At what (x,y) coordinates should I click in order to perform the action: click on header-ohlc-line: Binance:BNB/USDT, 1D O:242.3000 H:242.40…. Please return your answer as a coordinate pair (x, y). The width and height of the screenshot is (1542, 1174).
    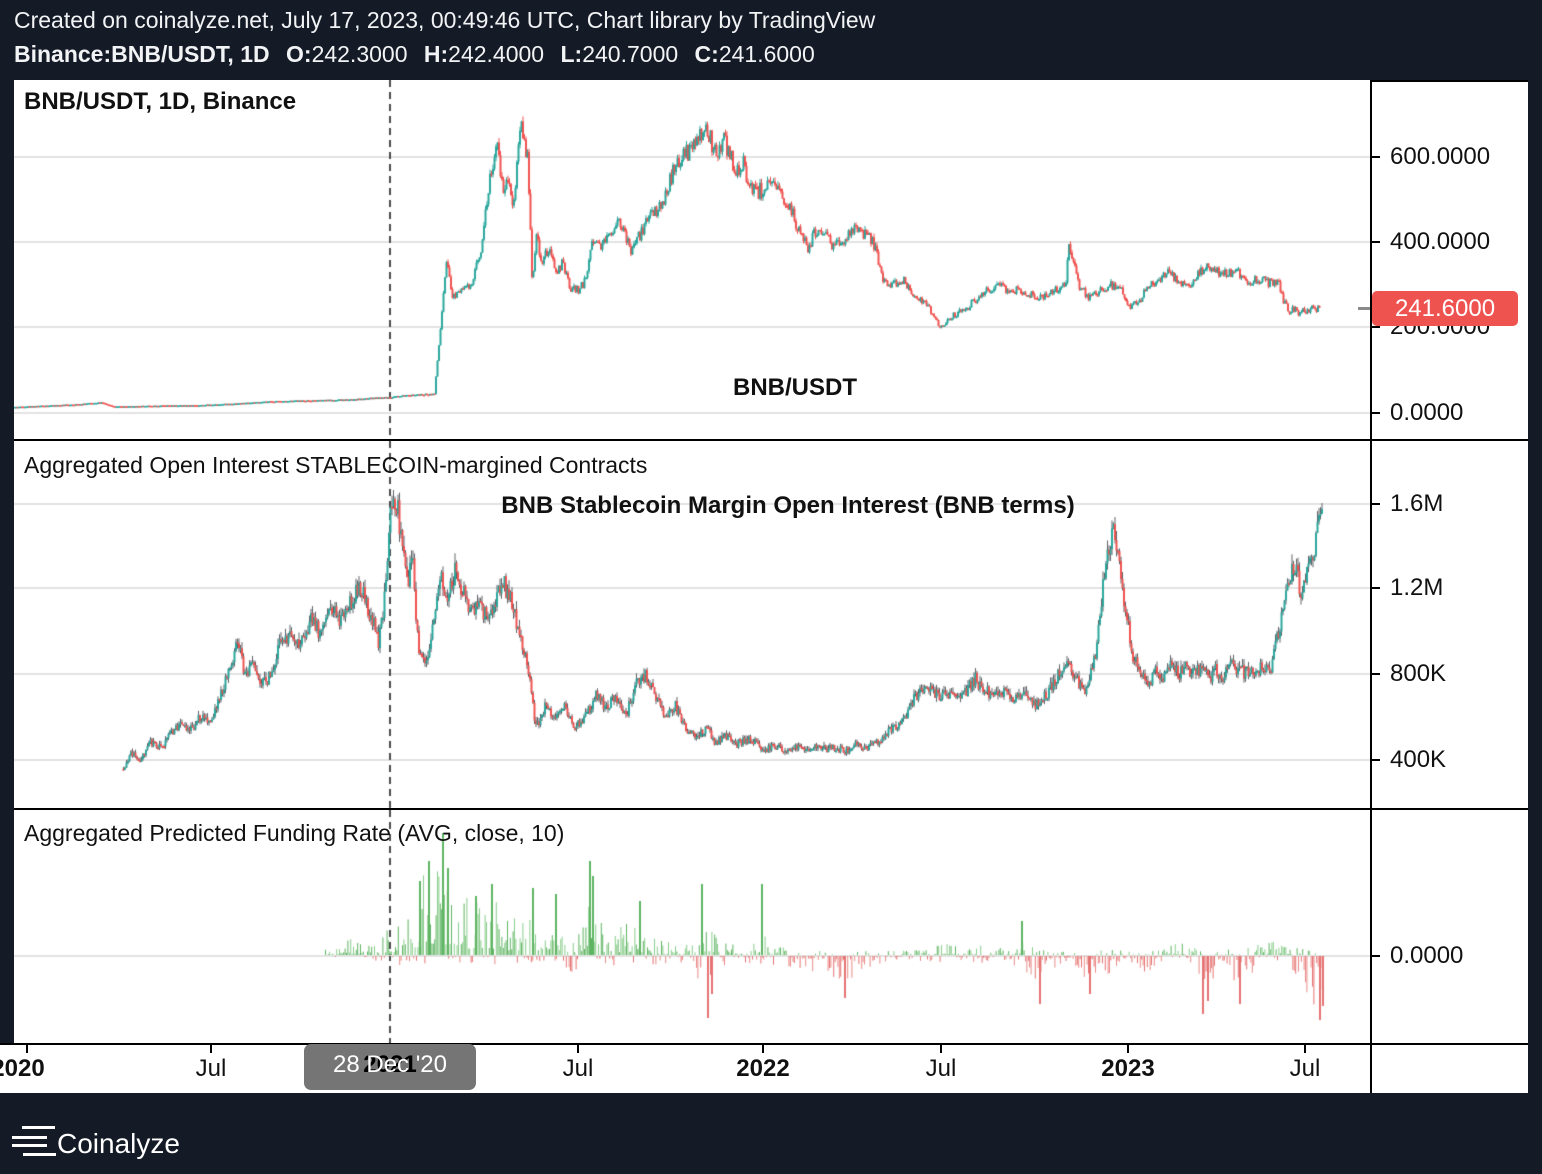
    Looking at the image, I should click on (419, 54).